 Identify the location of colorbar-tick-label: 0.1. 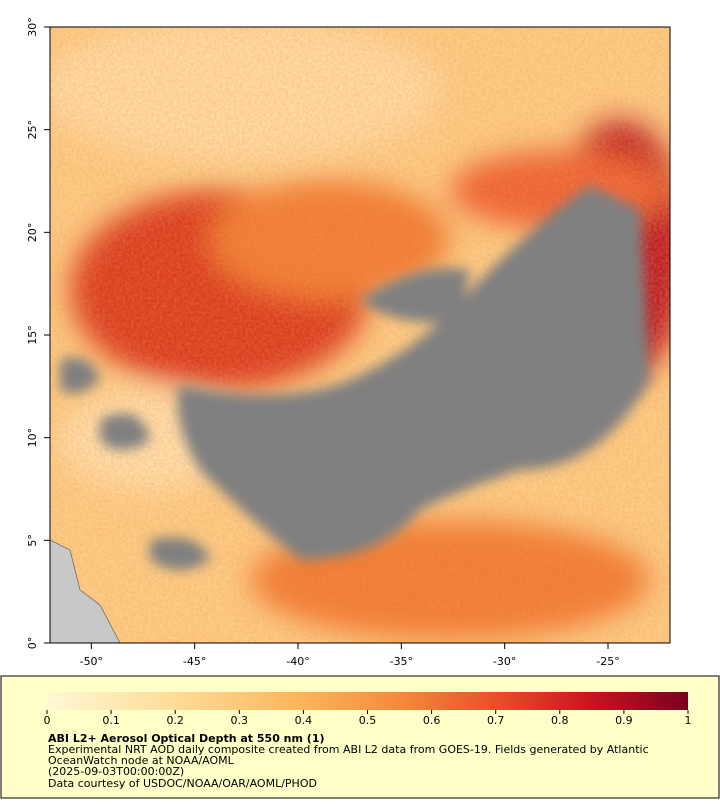
(111, 720).